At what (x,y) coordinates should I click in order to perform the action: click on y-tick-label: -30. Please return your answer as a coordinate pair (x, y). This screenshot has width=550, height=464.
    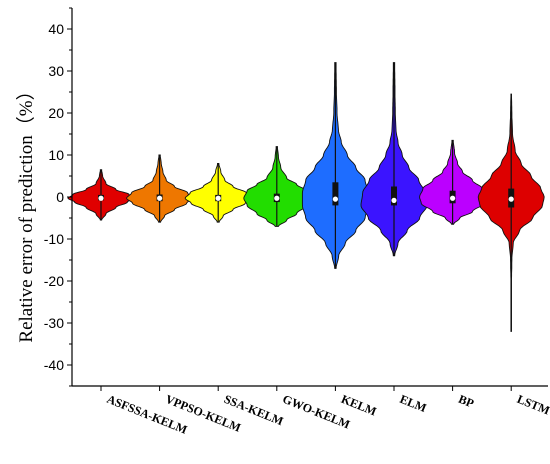
    Looking at the image, I should click on (54, 323).